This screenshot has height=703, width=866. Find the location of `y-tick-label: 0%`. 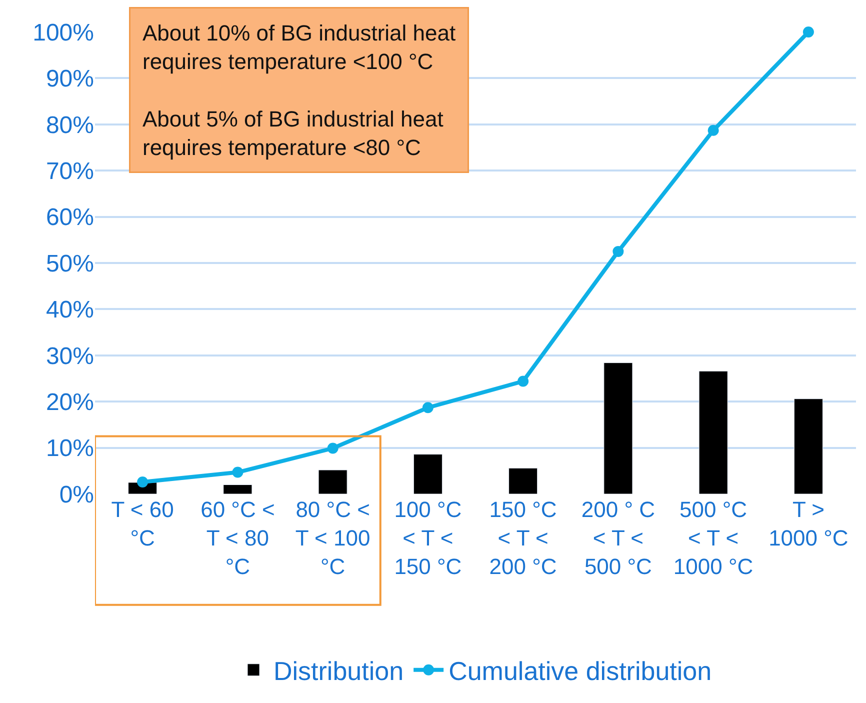

y-tick-label: 0% is located at coordinates (76, 494).